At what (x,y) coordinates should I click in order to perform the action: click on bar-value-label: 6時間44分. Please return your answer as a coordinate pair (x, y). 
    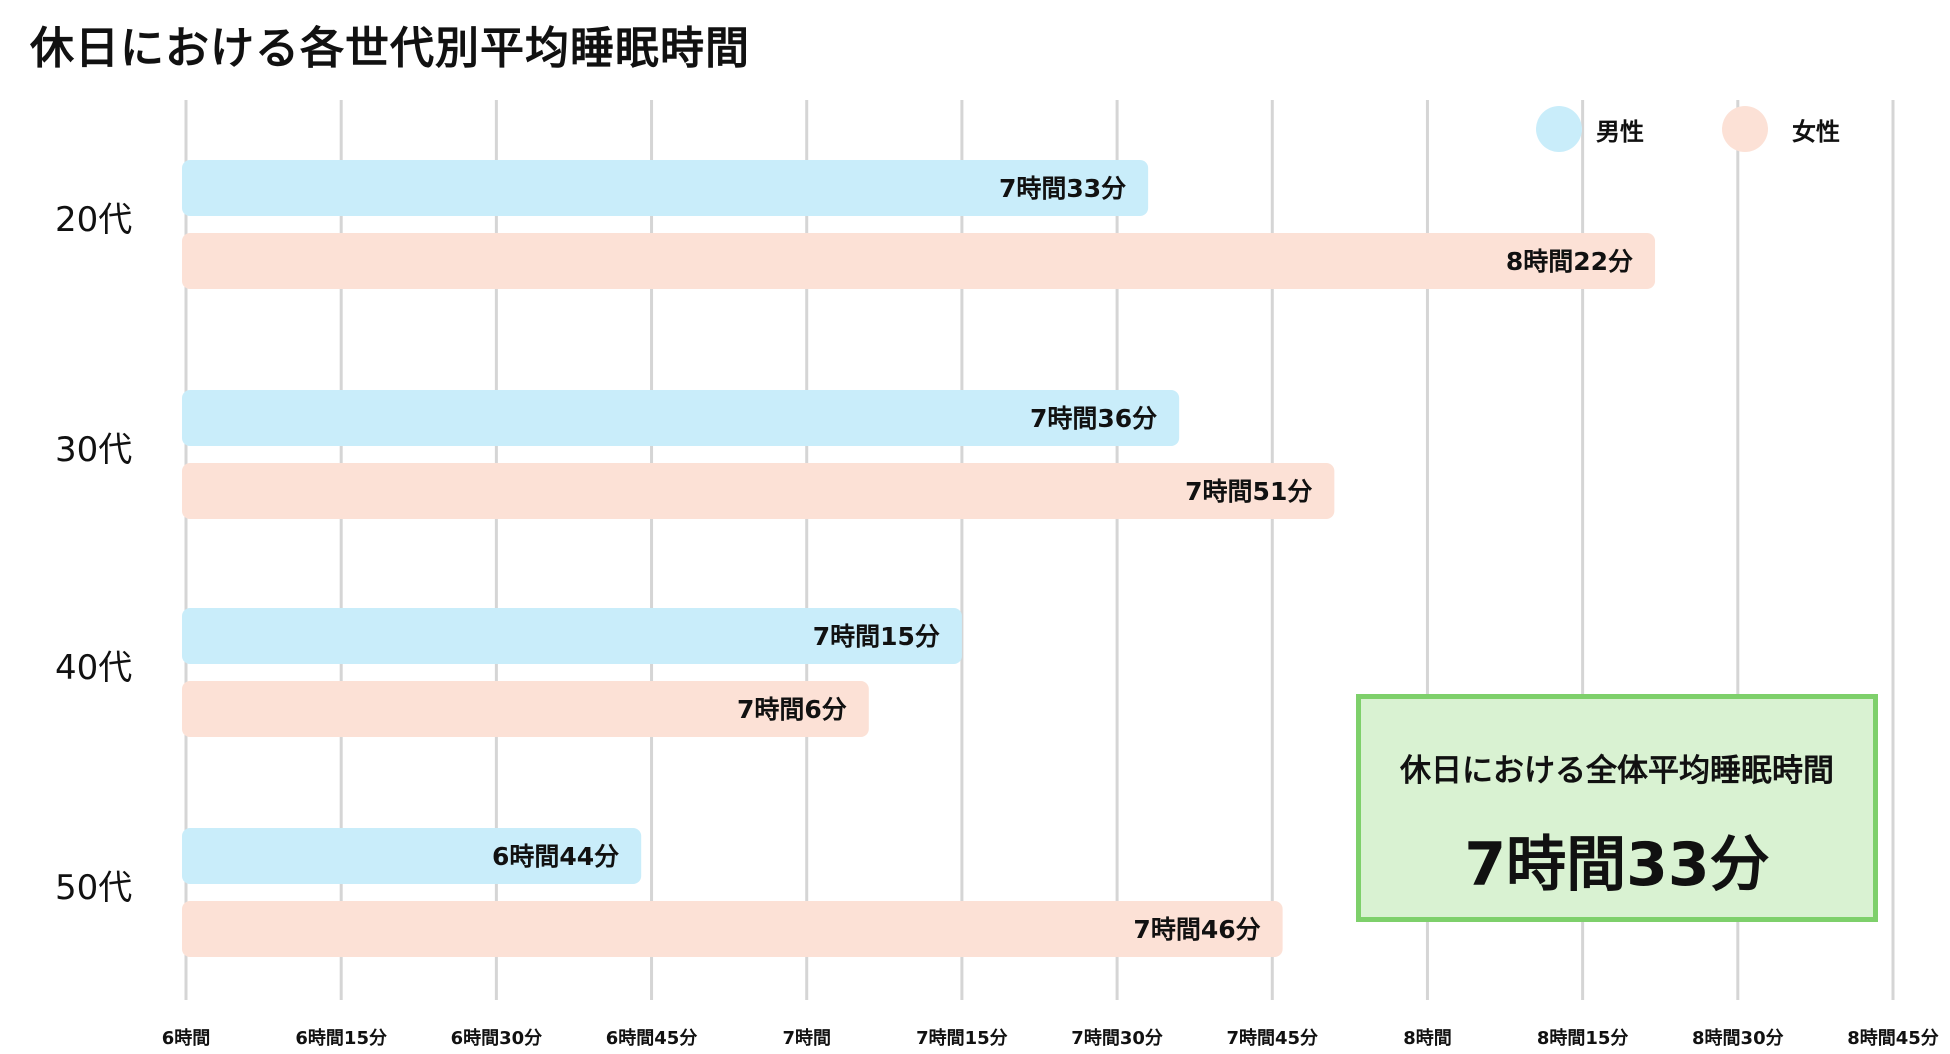
    Looking at the image, I should click on (555, 856).